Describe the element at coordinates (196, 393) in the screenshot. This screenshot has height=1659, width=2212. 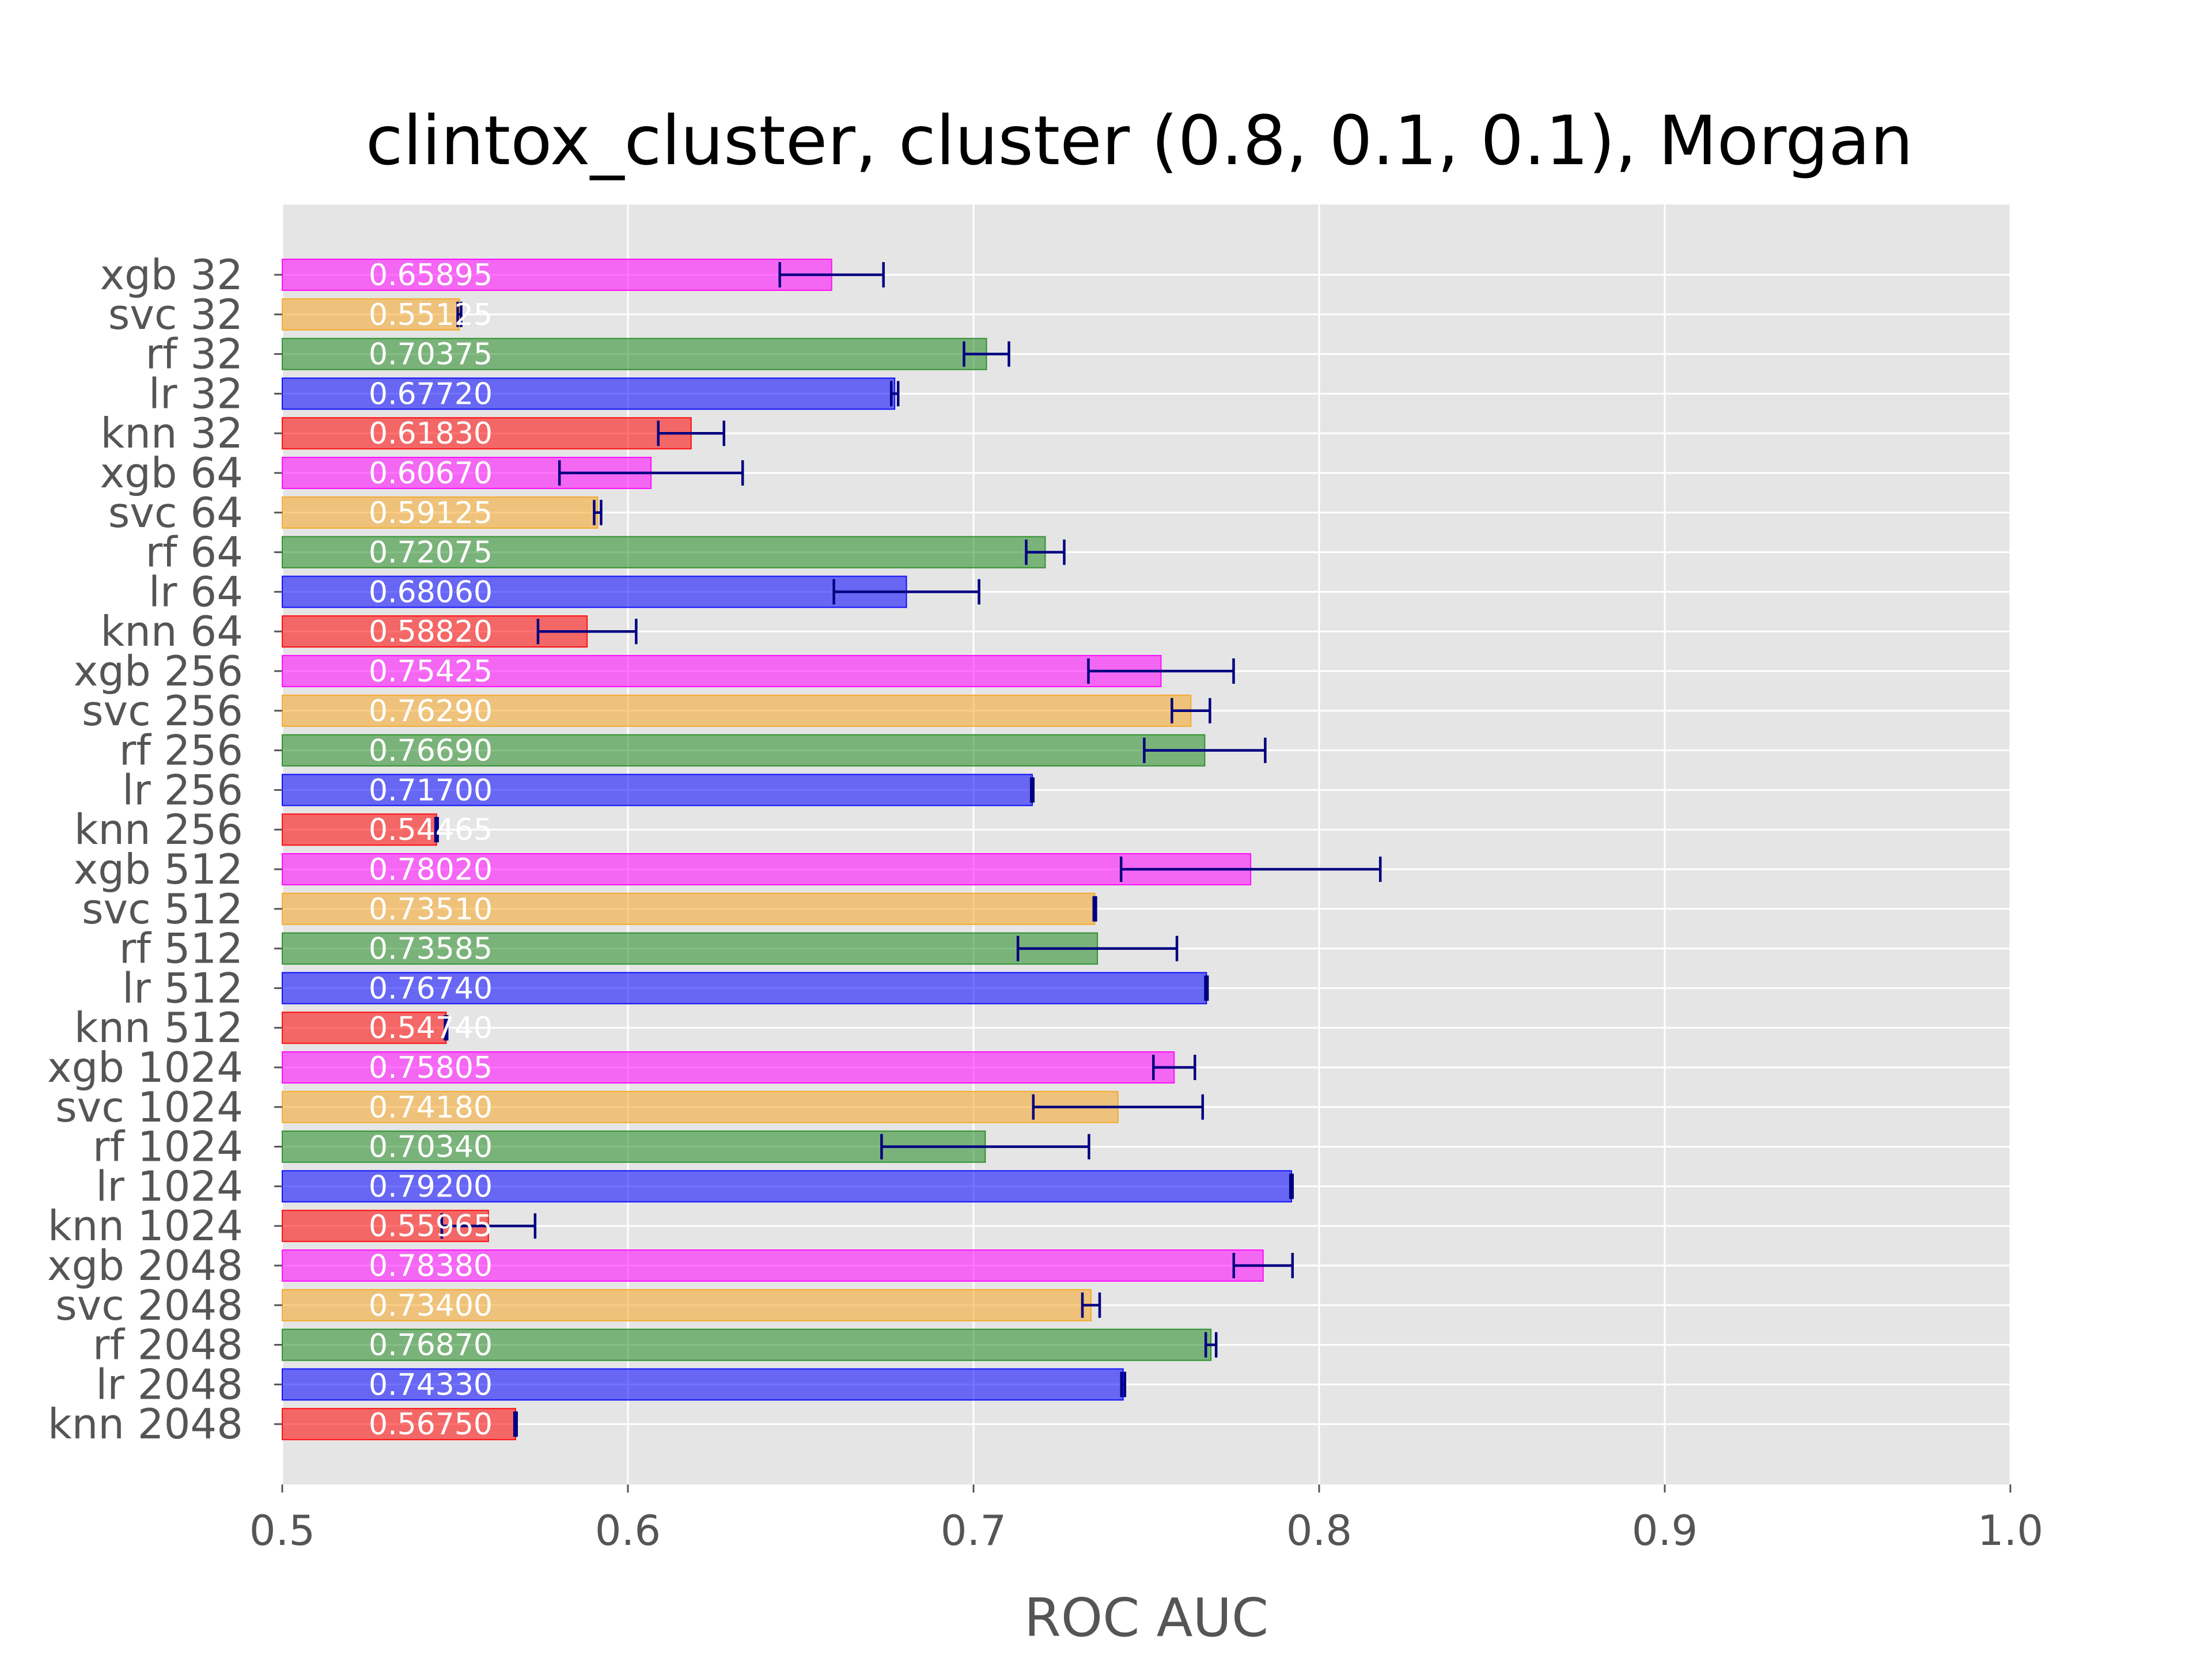
I see `y-tick-label: lr 32` at that location.